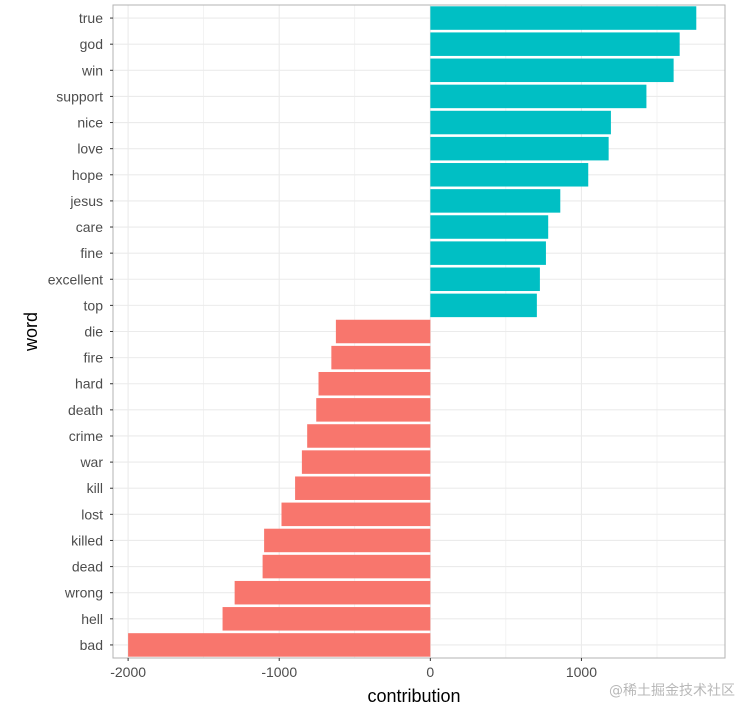 The height and width of the screenshot is (706, 741). What do you see at coordinates (86, 201) in the screenshot?
I see `y-tick-label-jesus: jesus` at bounding box center [86, 201].